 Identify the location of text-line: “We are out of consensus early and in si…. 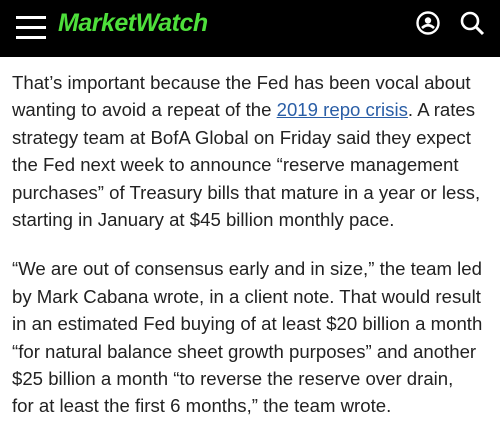
(247, 269).